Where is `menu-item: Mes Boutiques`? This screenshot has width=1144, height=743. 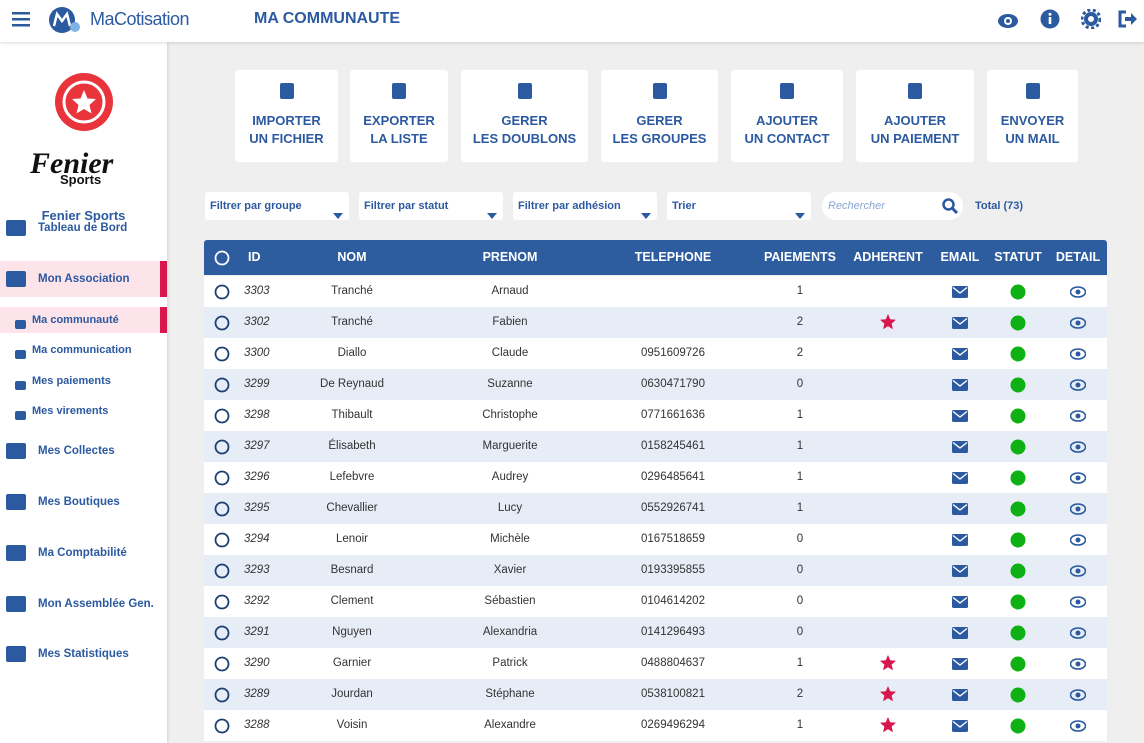
menu-item: Mes Boutiques is located at coordinates (83, 502).